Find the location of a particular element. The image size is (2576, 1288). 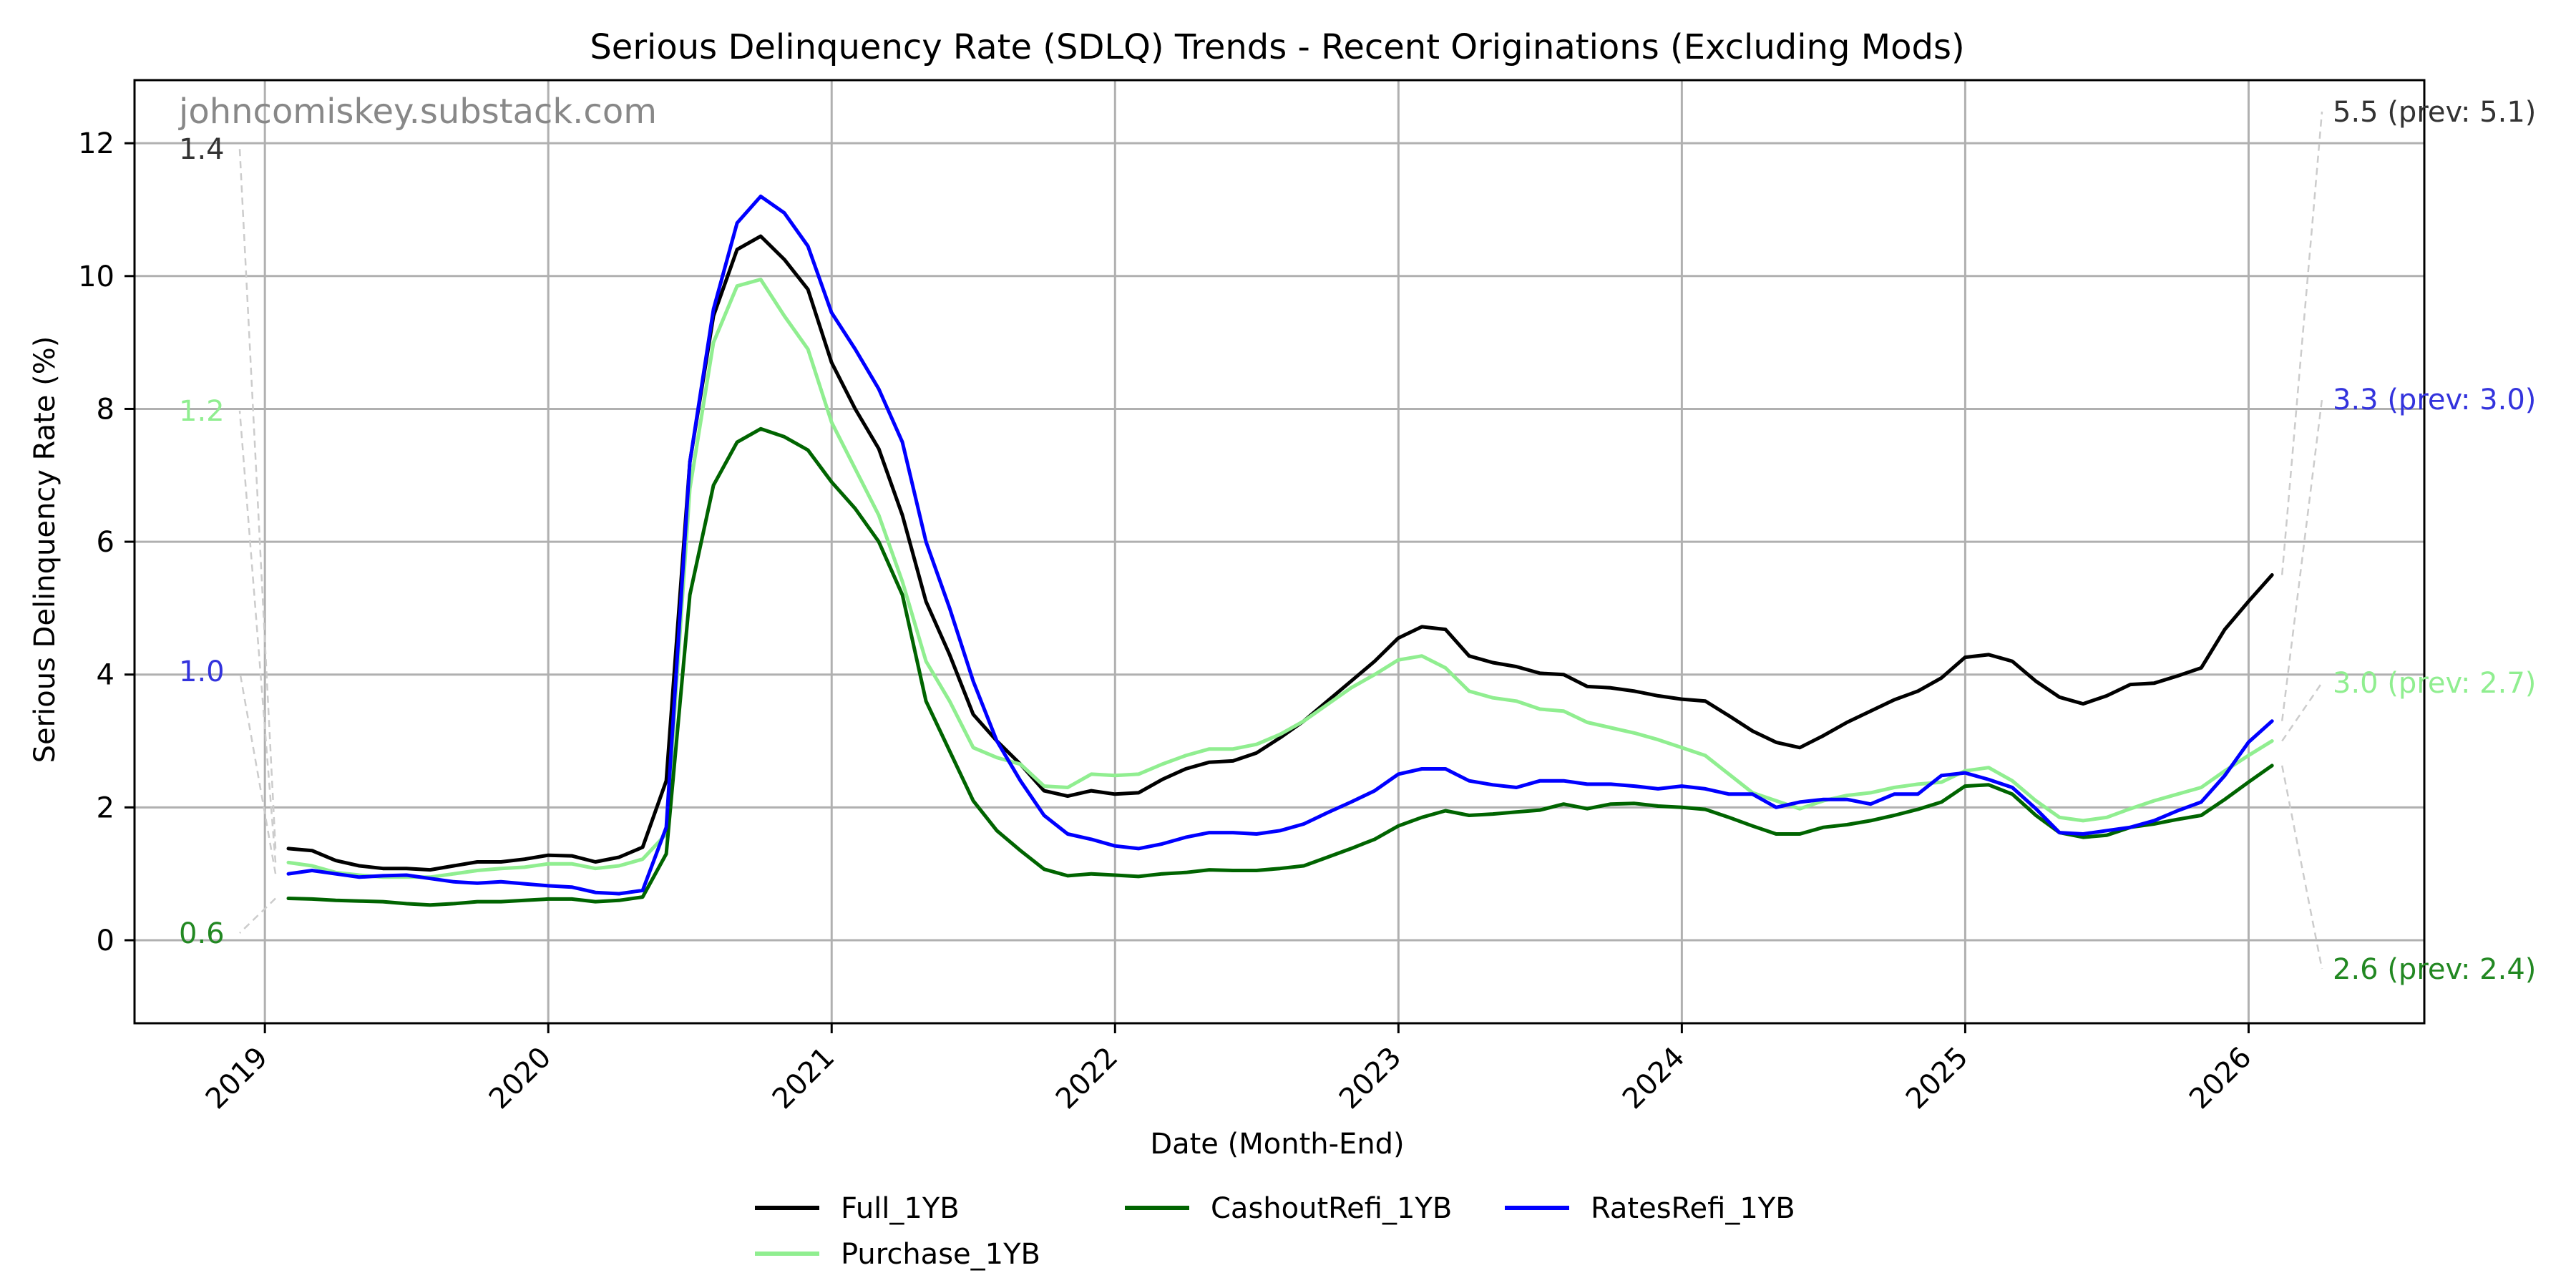

y-tick-label: 10 is located at coordinates (96, 276).